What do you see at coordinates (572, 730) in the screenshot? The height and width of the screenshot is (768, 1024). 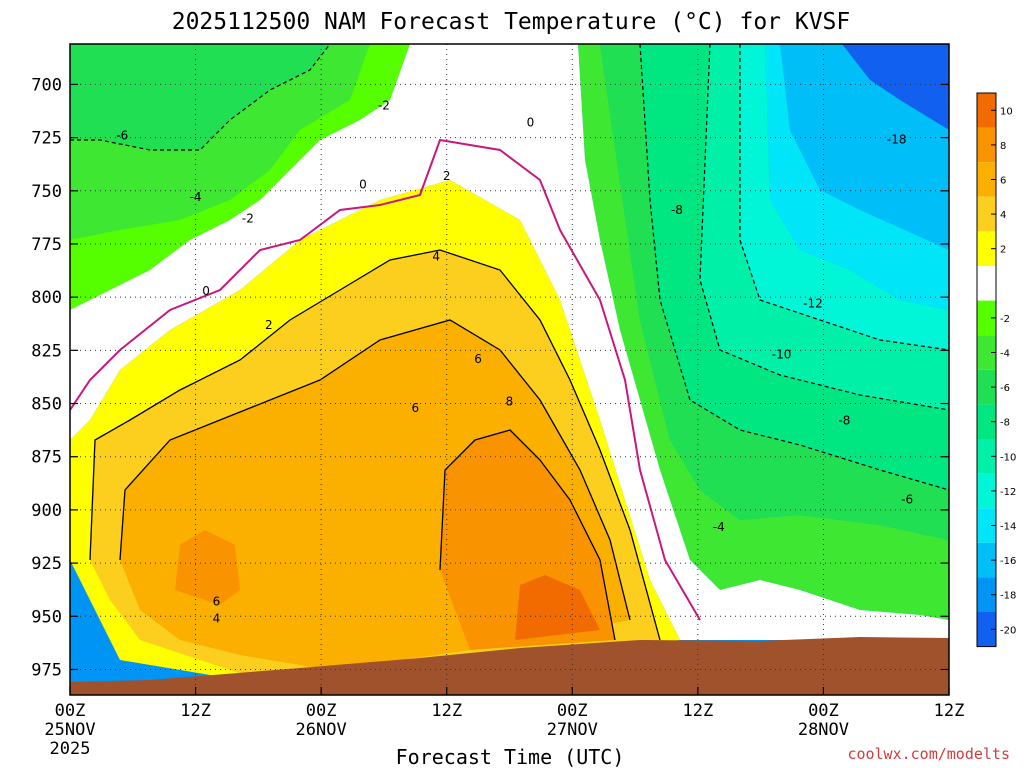 I see `x-tick-label: 27NOV` at bounding box center [572, 730].